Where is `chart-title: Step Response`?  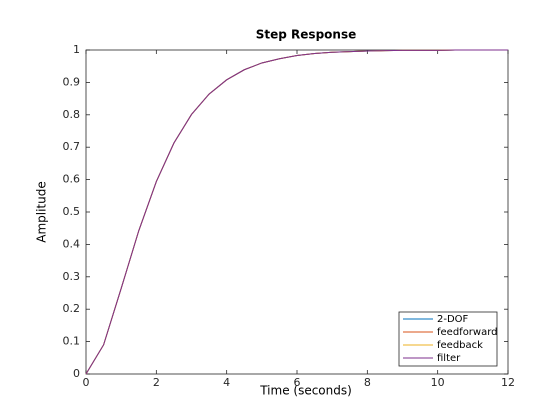
chart-title: Step Response is located at coordinates (306, 35).